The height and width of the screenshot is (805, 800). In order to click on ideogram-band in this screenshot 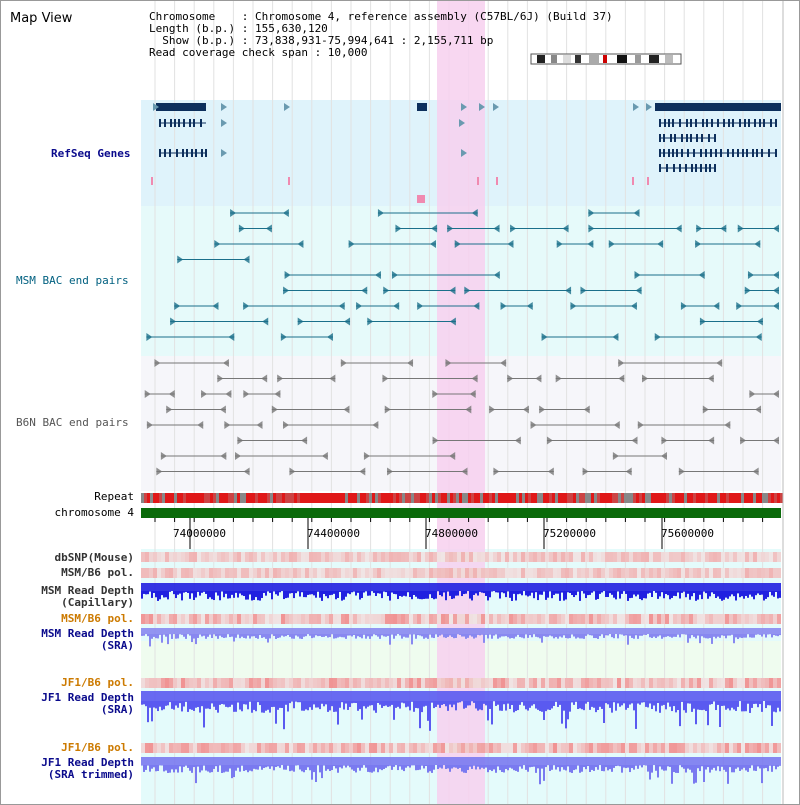, I will do `click(594, 59)`.